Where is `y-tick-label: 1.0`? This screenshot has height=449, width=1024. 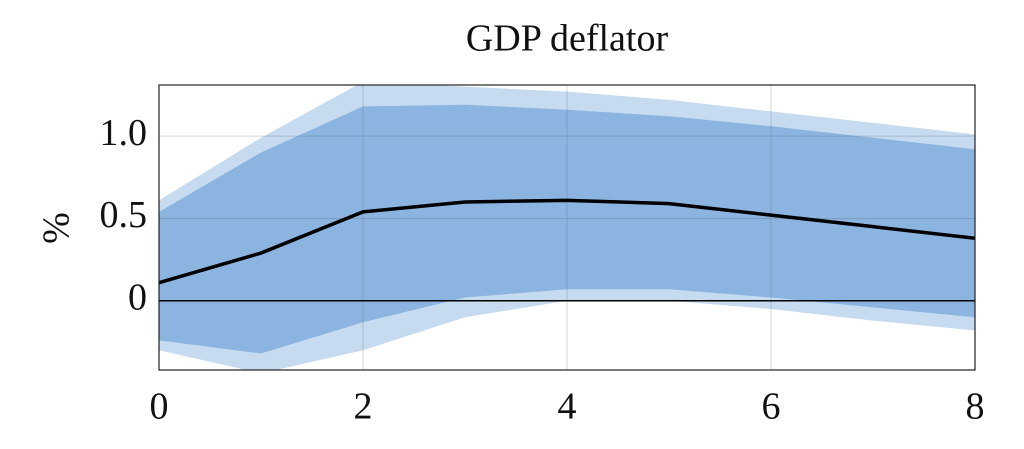 y-tick-label: 1.0 is located at coordinates (124, 133).